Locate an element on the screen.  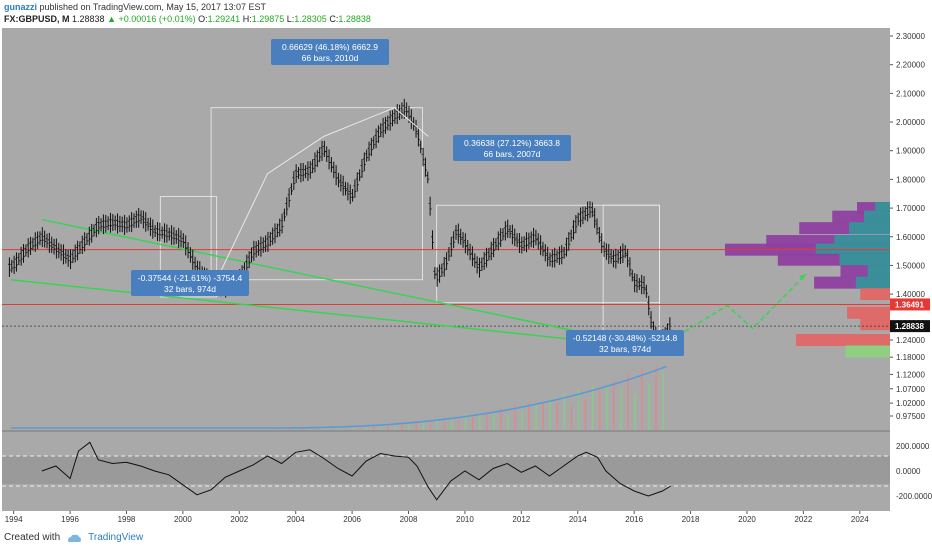
oscillator-band is located at coordinates (446, 470).